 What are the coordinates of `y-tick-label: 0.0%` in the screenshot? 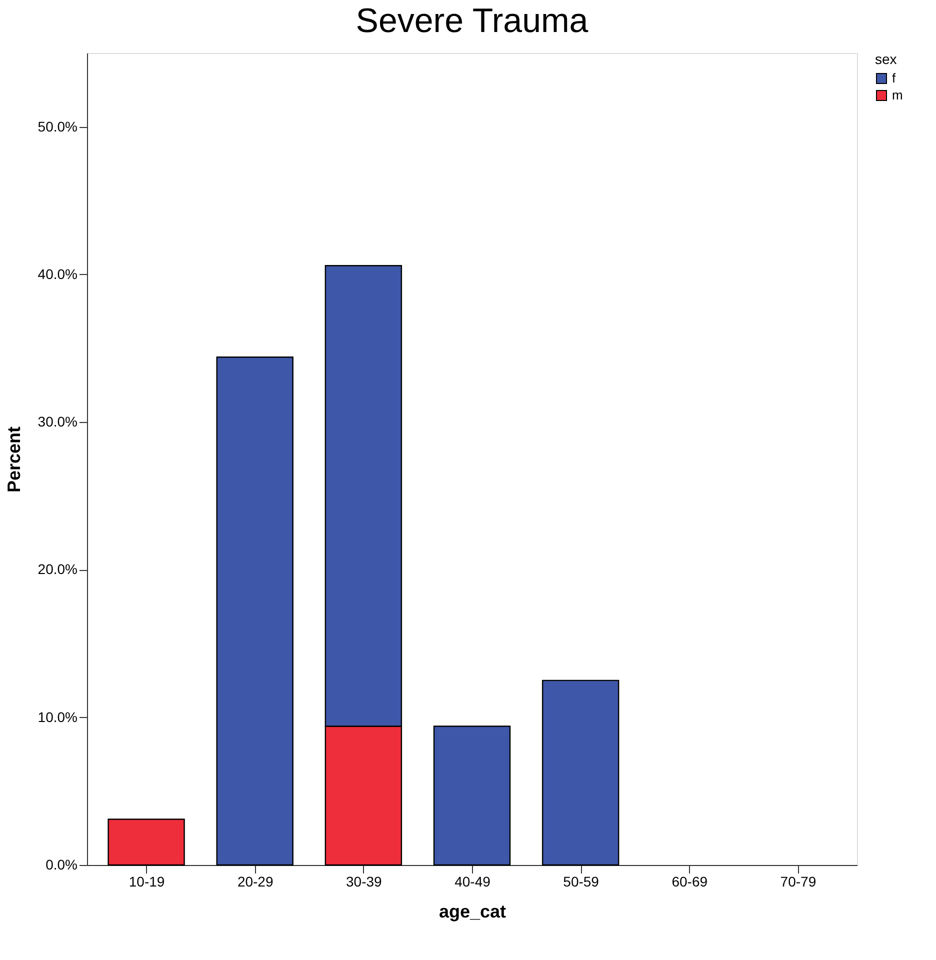 It's located at (62, 864).